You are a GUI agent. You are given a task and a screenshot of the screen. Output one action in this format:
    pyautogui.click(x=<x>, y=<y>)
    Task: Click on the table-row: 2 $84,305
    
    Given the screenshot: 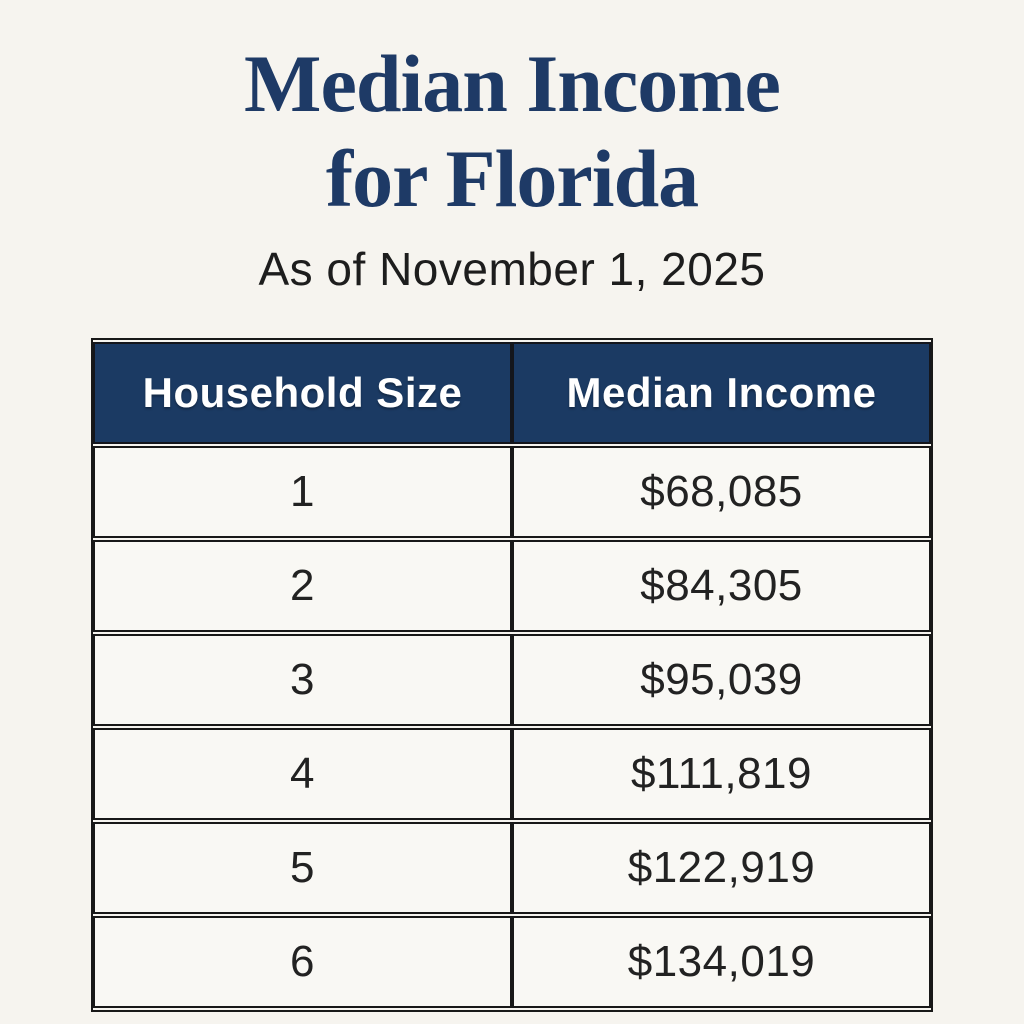 What is the action you would take?
    pyautogui.click(x=512, y=586)
    